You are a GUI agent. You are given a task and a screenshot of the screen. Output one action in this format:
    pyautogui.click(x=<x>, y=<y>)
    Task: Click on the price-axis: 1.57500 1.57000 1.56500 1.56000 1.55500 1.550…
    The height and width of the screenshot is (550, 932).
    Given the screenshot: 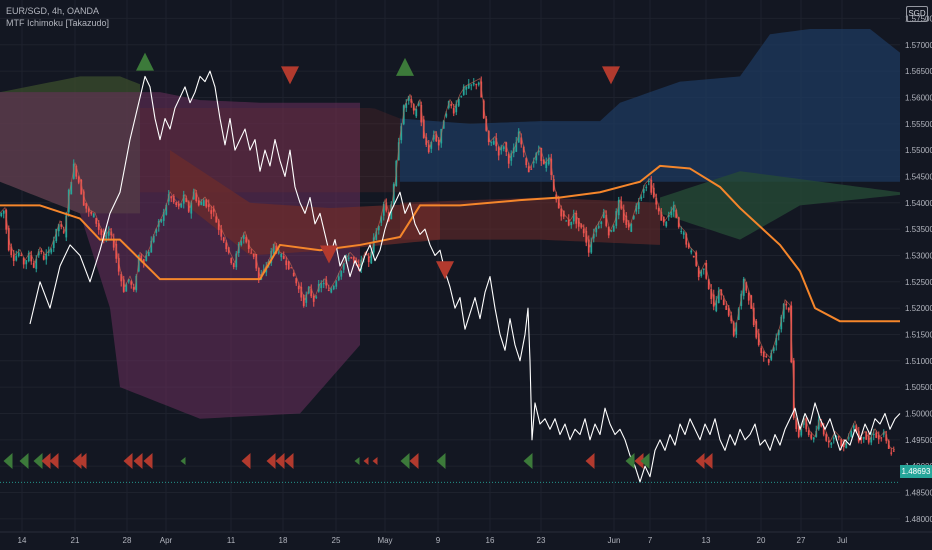 What is the action you would take?
    pyautogui.click(x=918, y=268)
    